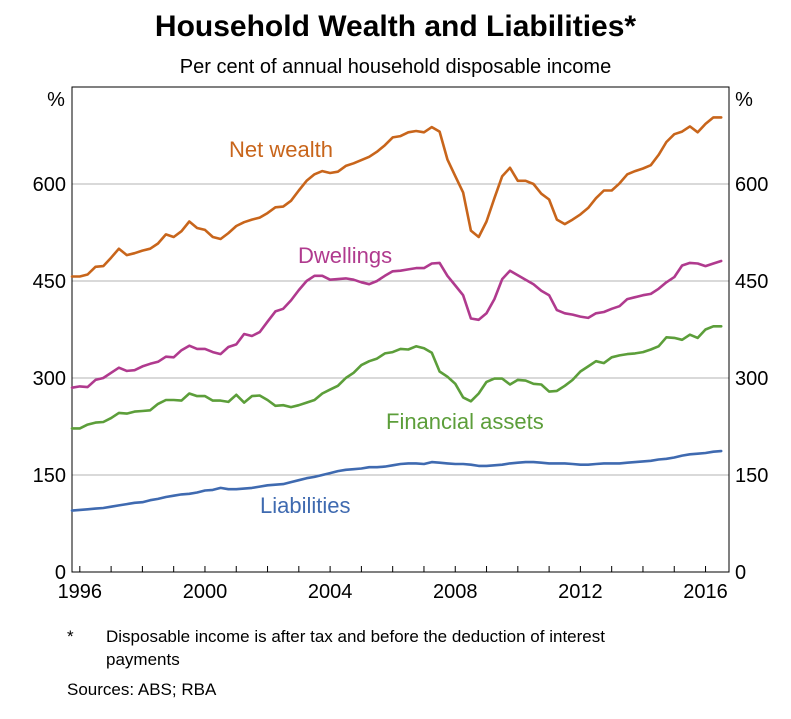  What do you see at coordinates (142, 689) in the screenshot?
I see `sources-note: Sources: ABS; RBA` at bounding box center [142, 689].